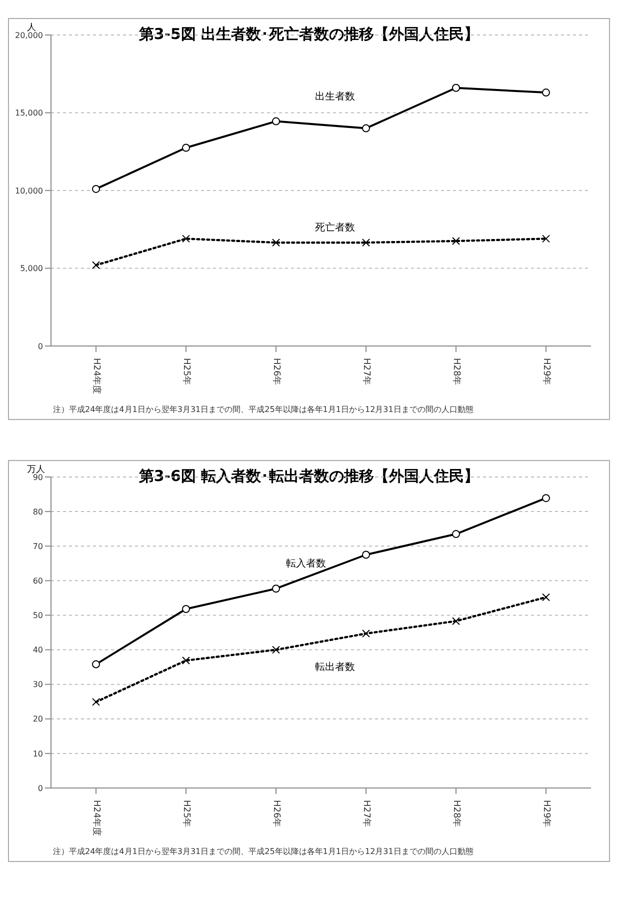 Image resolution: width=640 pixels, height=901 pixels. I want to click on y-tick-label: 40, so click(37, 650).